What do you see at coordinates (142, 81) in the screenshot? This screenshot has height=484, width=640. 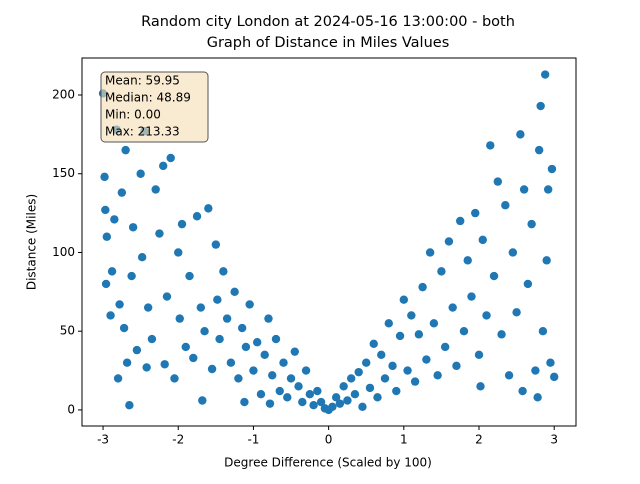 I see `stats-line: Mean: 59.95` at bounding box center [142, 81].